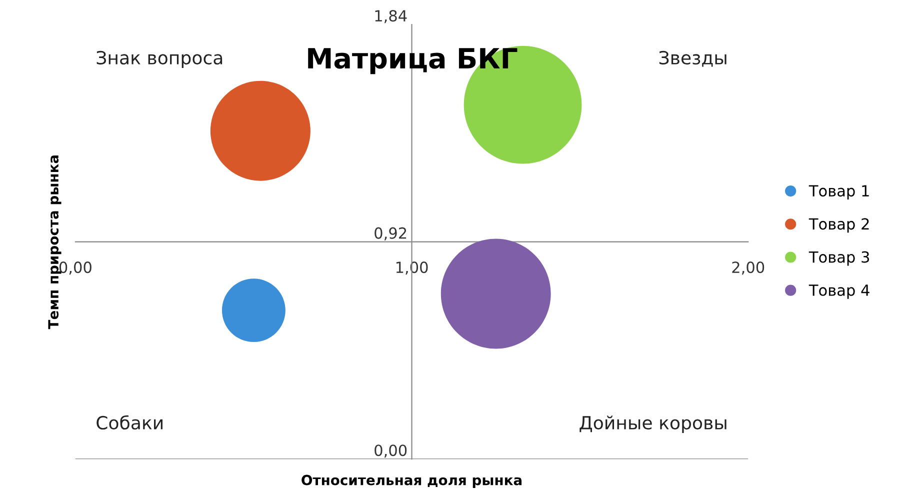  Describe the element at coordinates (129, 422) in the screenshot. I see `annotation: Собаки` at that location.